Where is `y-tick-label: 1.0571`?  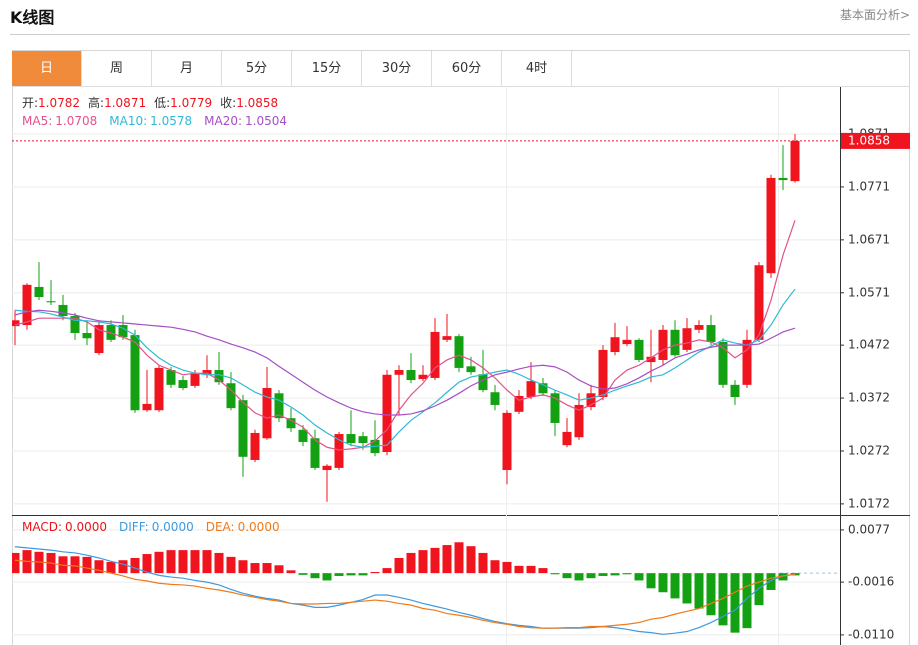 y-tick-label: 1.0571 is located at coordinates (869, 292).